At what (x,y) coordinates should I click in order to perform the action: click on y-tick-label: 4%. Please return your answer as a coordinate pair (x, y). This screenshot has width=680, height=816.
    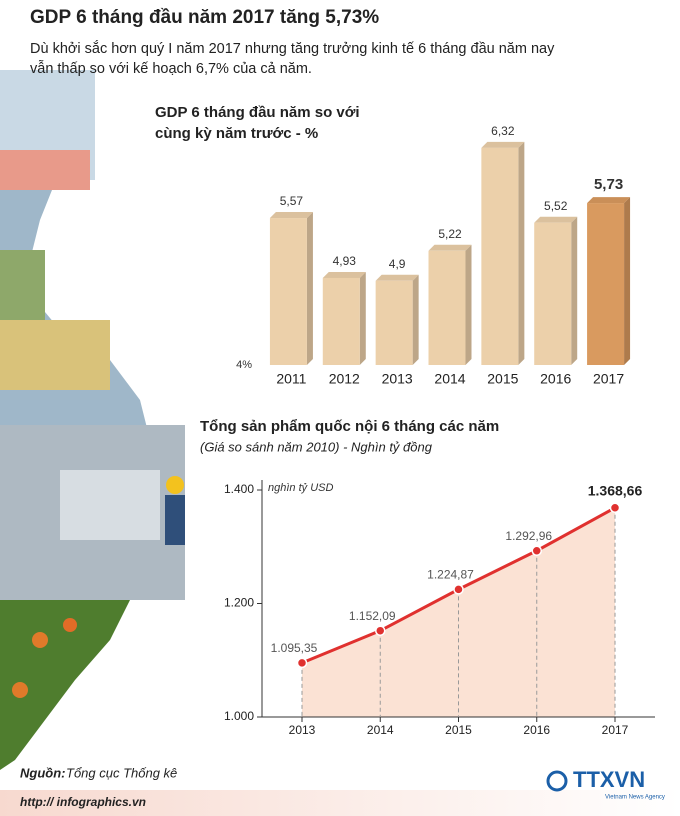
    Looking at the image, I should click on (244, 365).